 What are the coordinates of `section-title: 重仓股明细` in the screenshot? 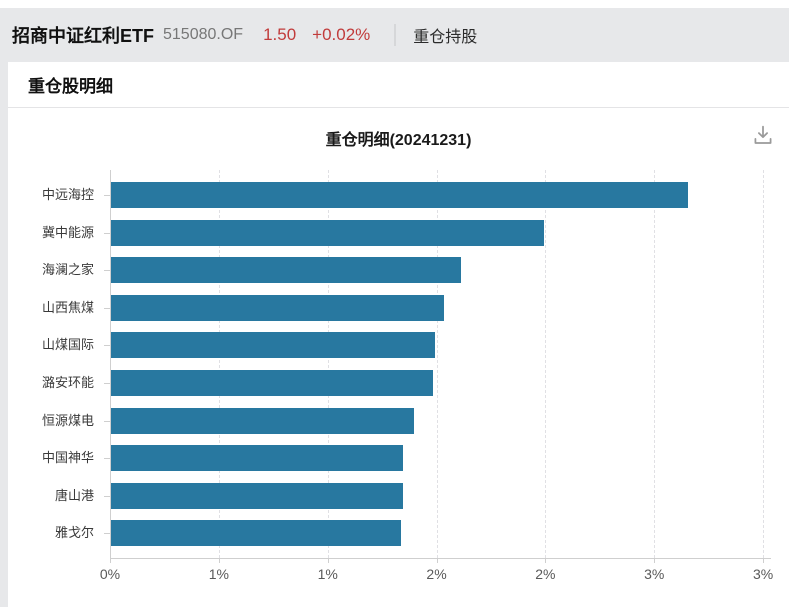 It's located at (70, 86).